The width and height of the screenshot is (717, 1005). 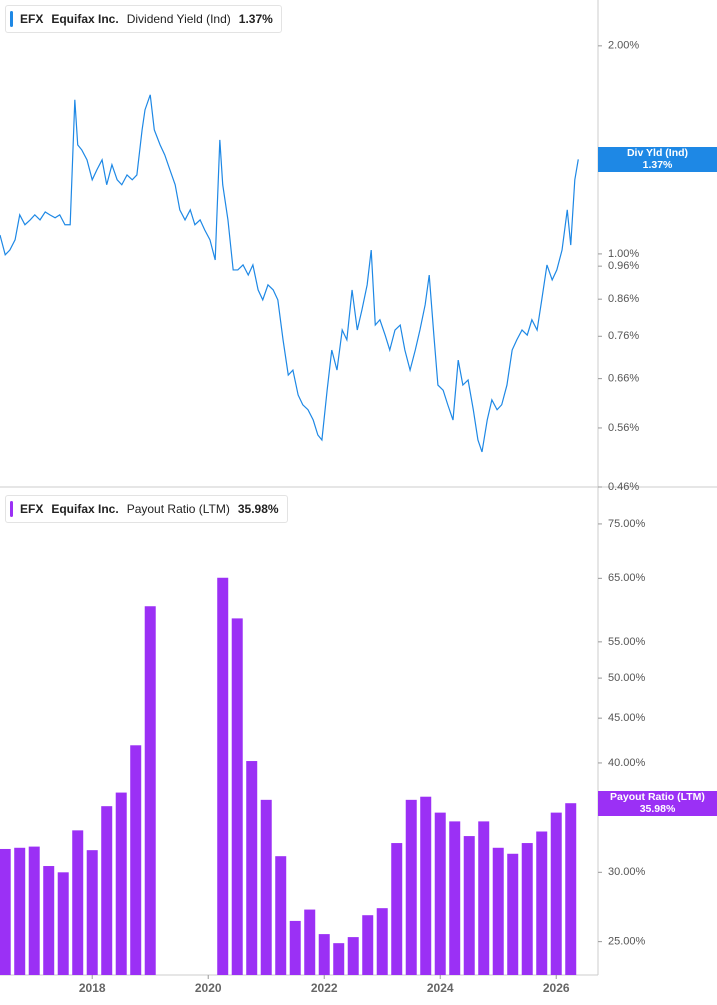 What do you see at coordinates (623, 299) in the screenshot?
I see `y-tick-label: 0.86%` at bounding box center [623, 299].